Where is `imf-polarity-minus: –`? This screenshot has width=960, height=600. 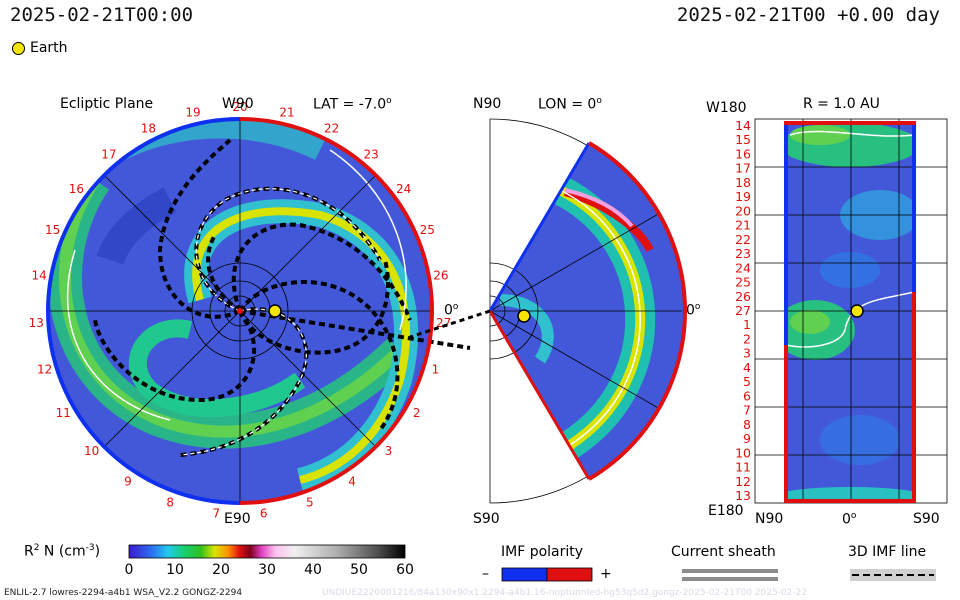 imf-polarity-minus: – is located at coordinates (485, 574).